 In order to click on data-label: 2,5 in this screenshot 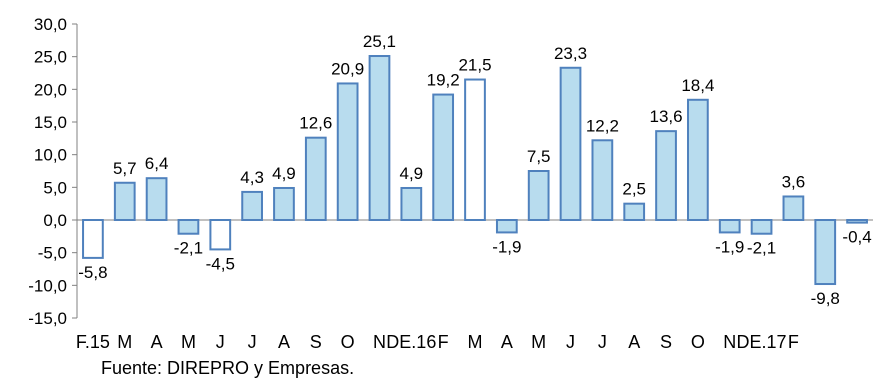, I will do `click(634, 189)`.